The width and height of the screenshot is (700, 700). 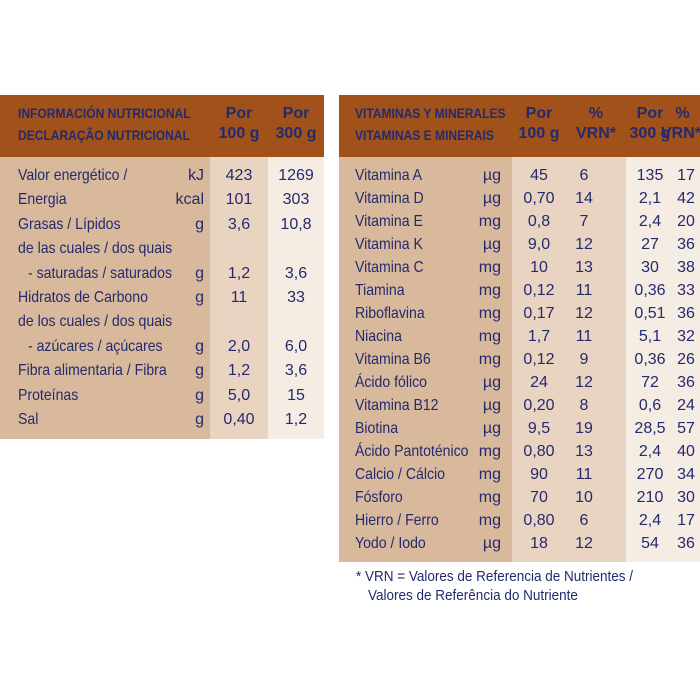 I want to click on vitamin-name: Vitamina A, so click(x=389, y=175).